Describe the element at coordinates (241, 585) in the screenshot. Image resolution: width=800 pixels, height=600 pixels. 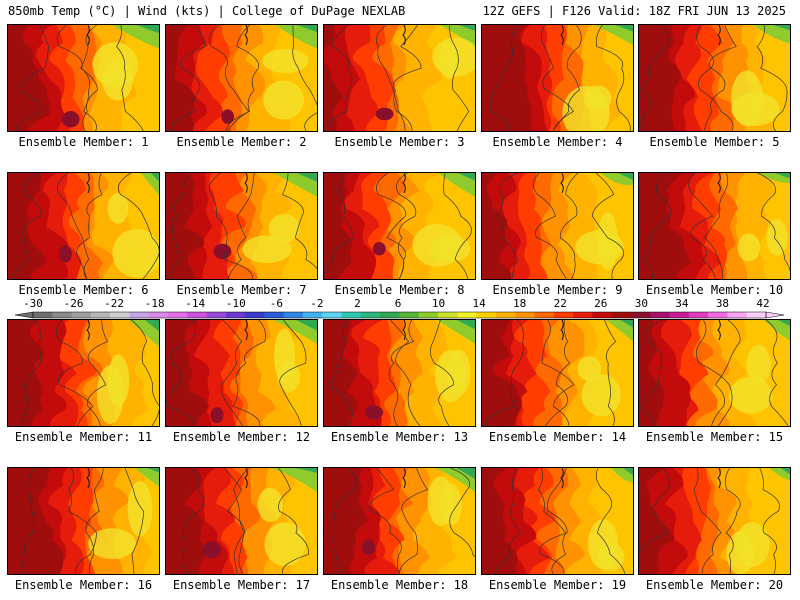
I see `ensemble-label-17: Ensemble Member: 17` at that location.